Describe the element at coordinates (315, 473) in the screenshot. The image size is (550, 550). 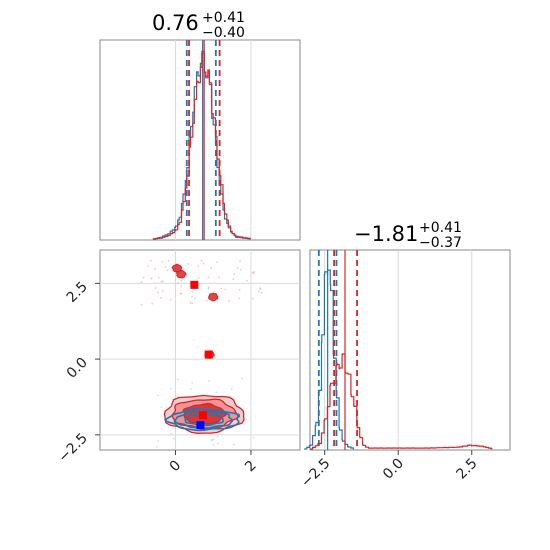
I see `x-tick-label: −2.5` at that location.